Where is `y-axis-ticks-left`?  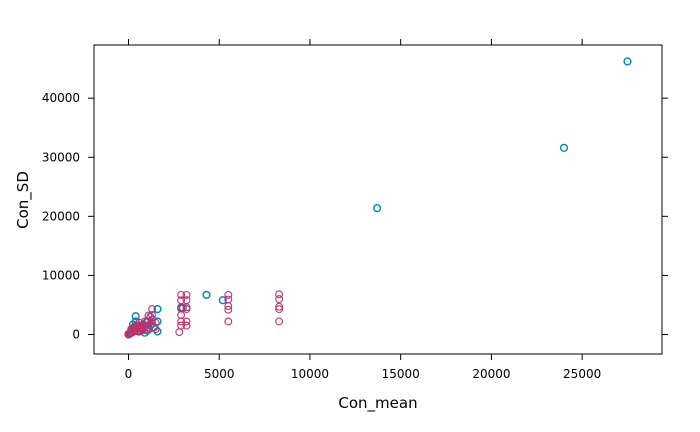 y-axis-ticks-left is located at coordinates (91, 216).